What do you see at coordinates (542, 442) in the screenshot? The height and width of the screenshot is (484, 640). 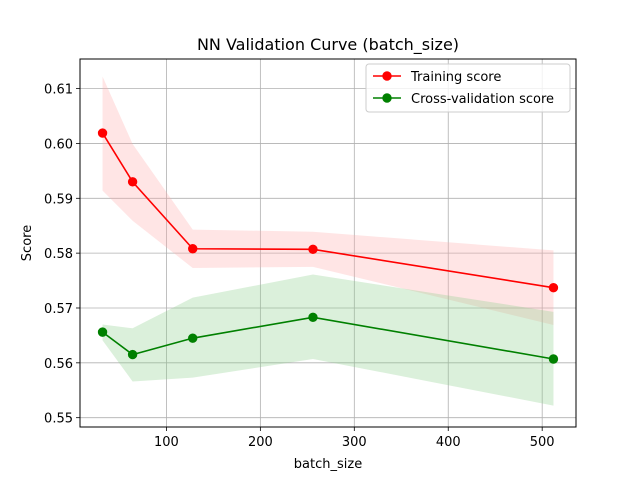 I see `x-tick-label: 500` at bounding box center [542, 442].